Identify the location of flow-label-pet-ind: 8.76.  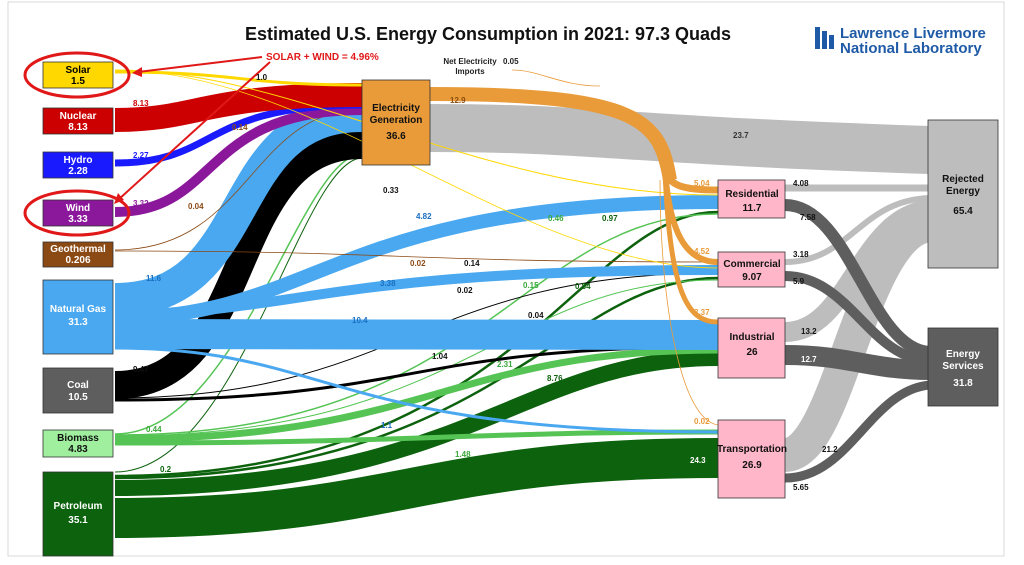
(555, 378).